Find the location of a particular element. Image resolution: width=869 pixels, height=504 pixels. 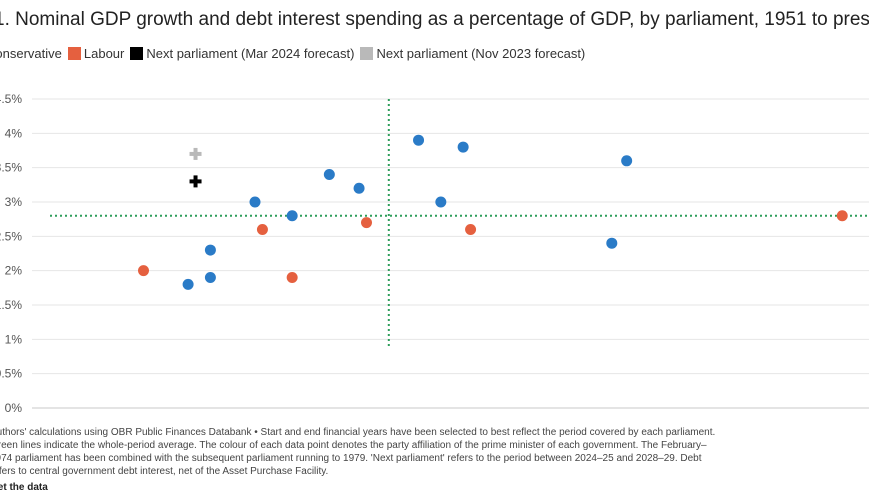

legend-label-conservative: Conservative is located at coordinates (31, 53).